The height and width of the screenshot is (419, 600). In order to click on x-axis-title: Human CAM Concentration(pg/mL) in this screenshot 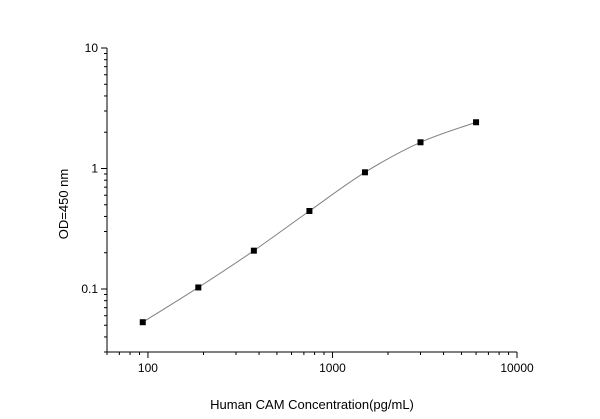, I will do `click(312, 404)`.